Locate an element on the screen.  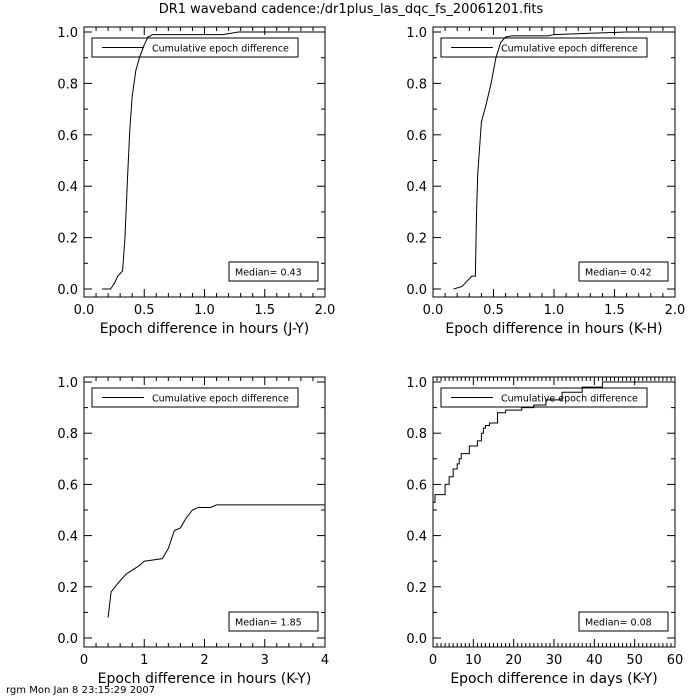
x-tick-label: 30 is located at coordinates (554, 660).